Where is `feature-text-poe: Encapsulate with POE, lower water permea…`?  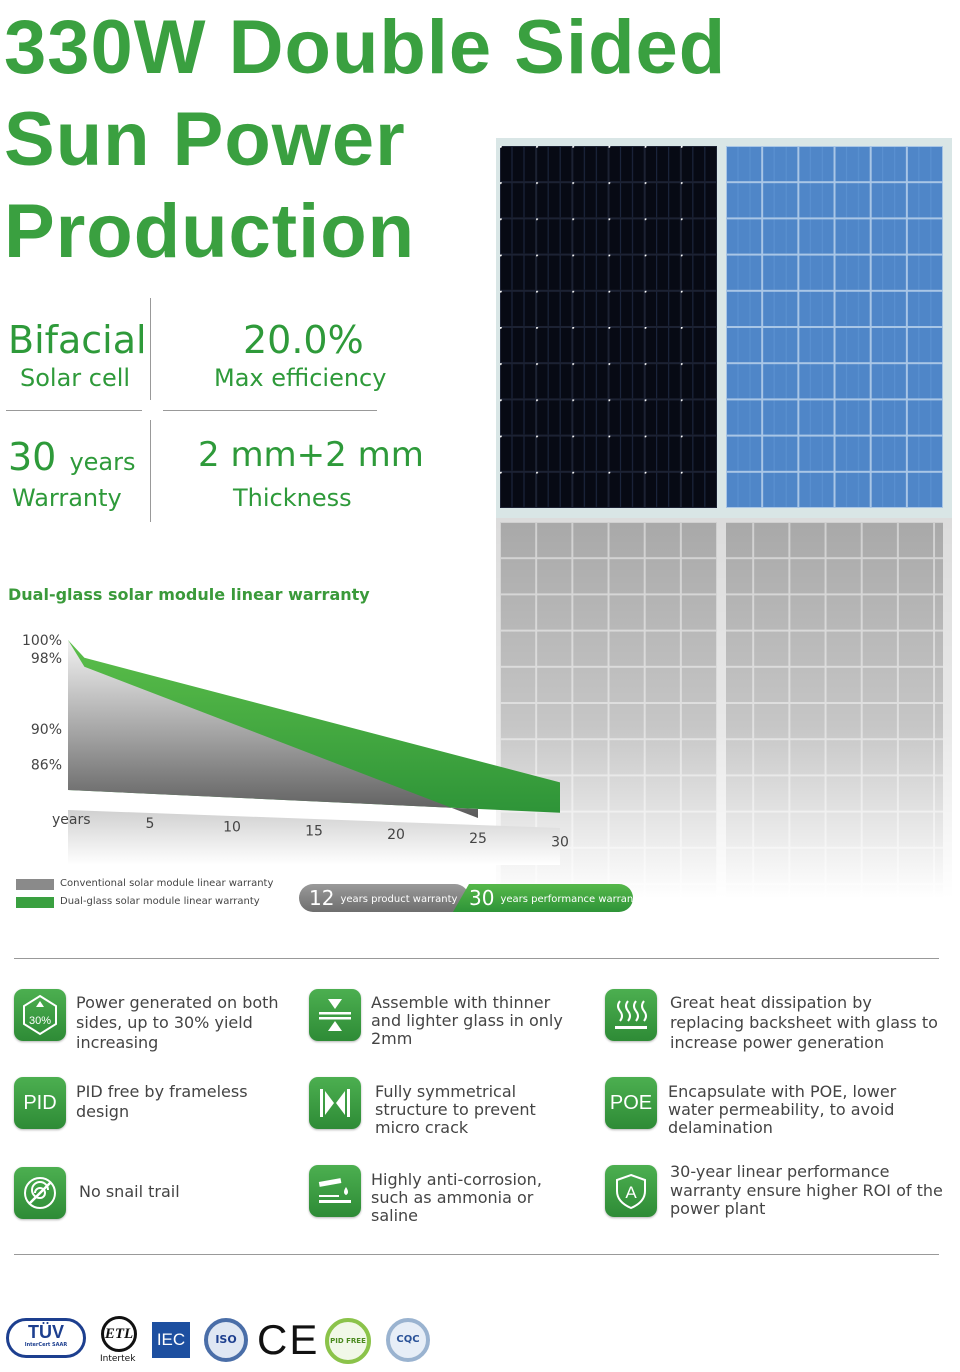
feature-text-poe: Encapsulate with POE, lower water permea… is located at coordinates (782, 1109).